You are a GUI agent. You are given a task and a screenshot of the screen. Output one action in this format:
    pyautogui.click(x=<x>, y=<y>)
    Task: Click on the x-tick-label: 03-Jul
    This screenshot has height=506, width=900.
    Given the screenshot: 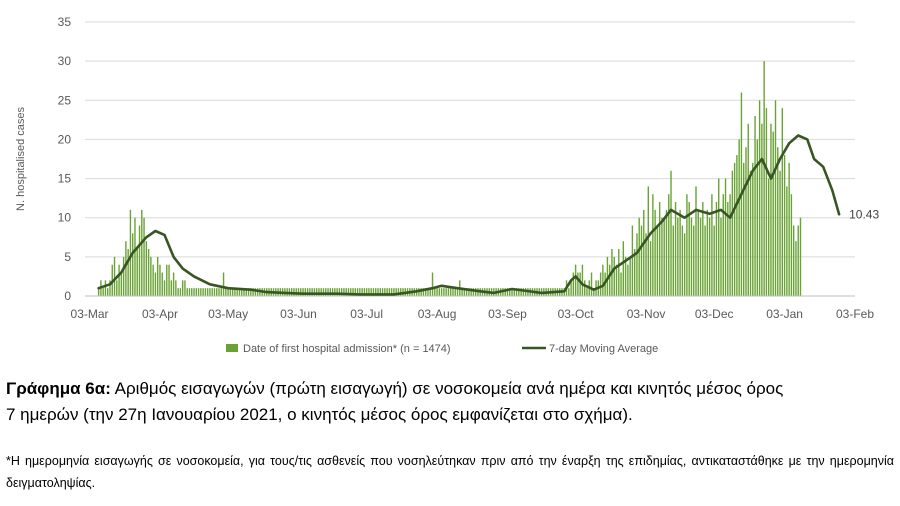 What is the action you would take?
    pyautogui.click(x=366, y=314)
    